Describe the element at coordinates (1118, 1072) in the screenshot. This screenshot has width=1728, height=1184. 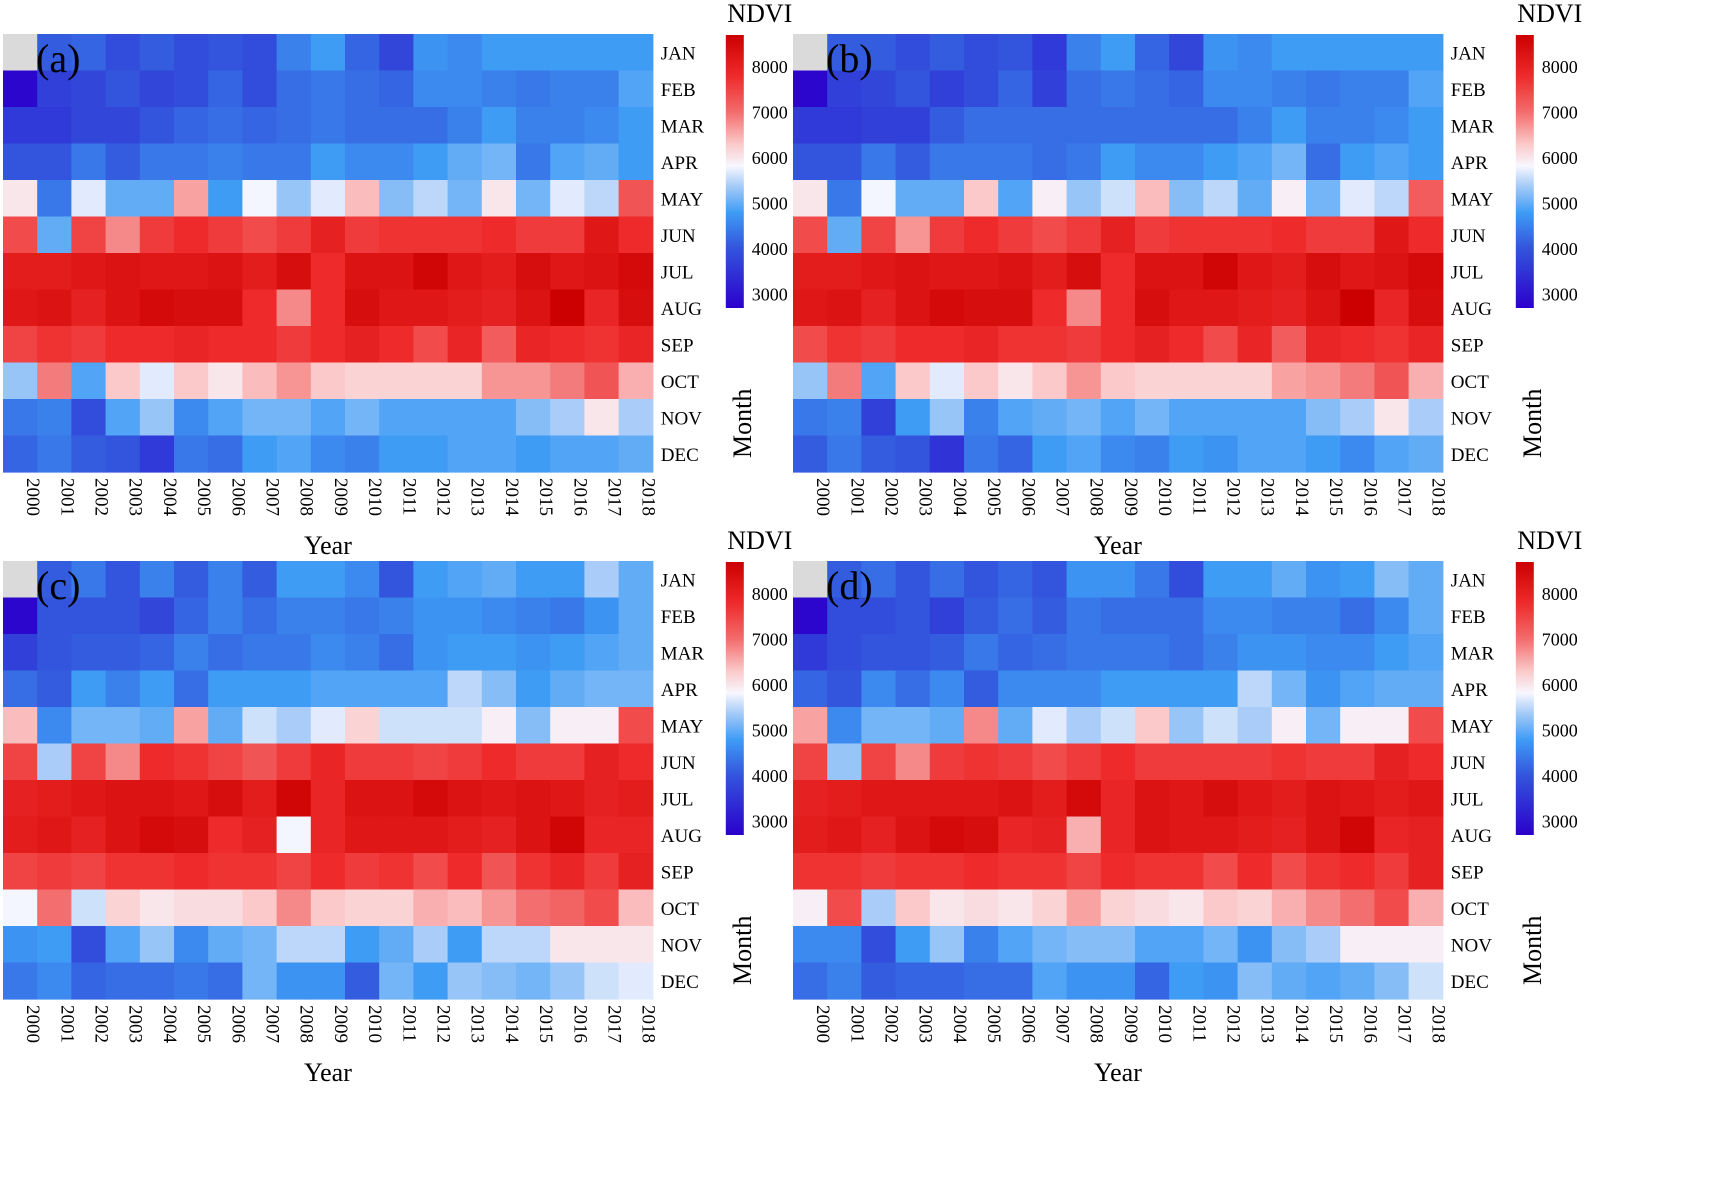
I see `x-axis-label: Year` at that location.